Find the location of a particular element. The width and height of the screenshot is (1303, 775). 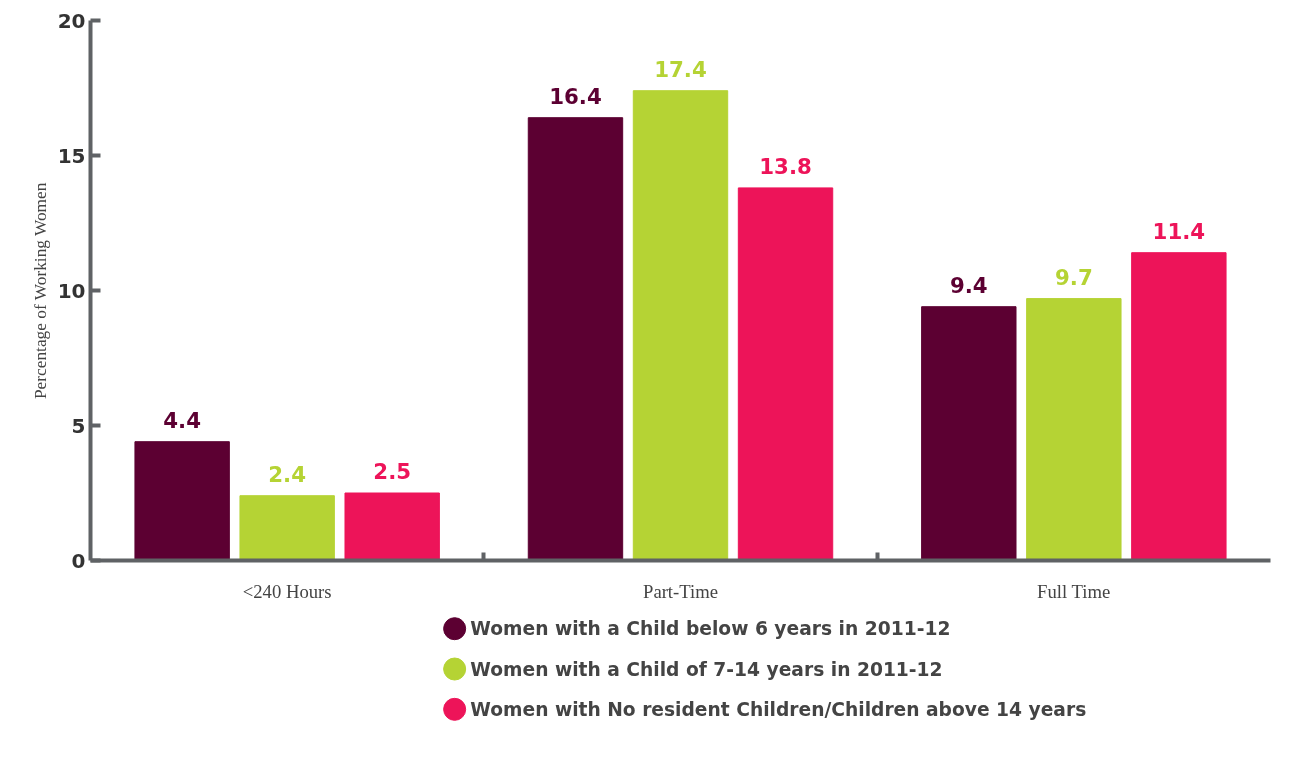

data-label: 9.4 is located at coordinates (968, 285).